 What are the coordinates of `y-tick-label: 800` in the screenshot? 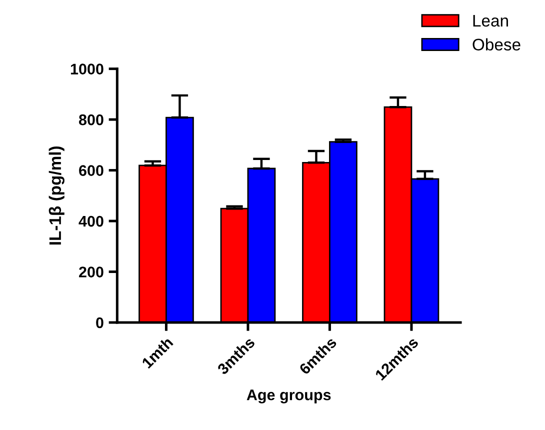 It's located at (91, 120).